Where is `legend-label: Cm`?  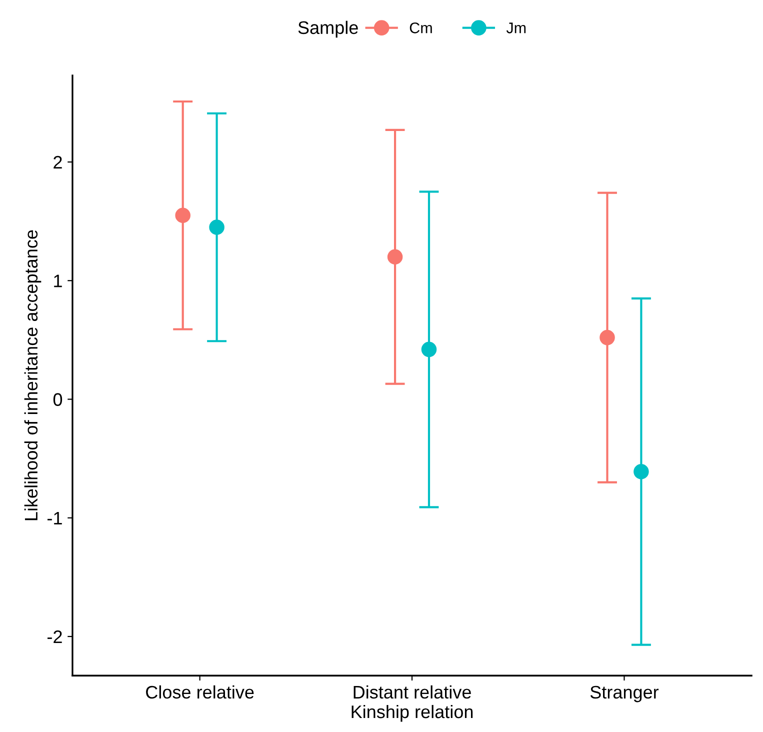
legend-label: Cm is located at coordinates (421, 28).